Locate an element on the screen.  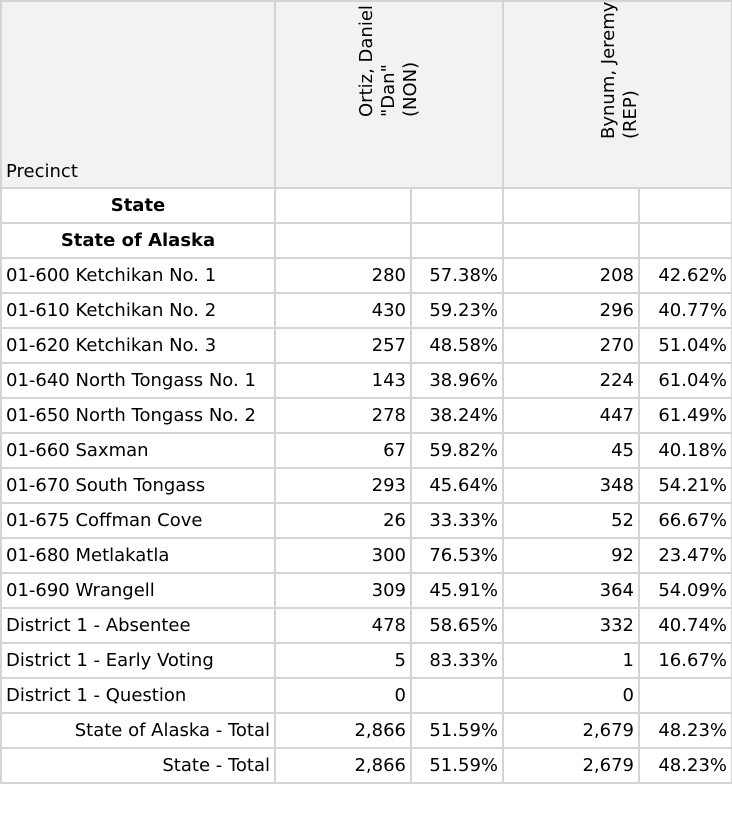
table-row: 01-660 Saxman 67 59.82% 45 40.18% is located at coordinates (366, 450).